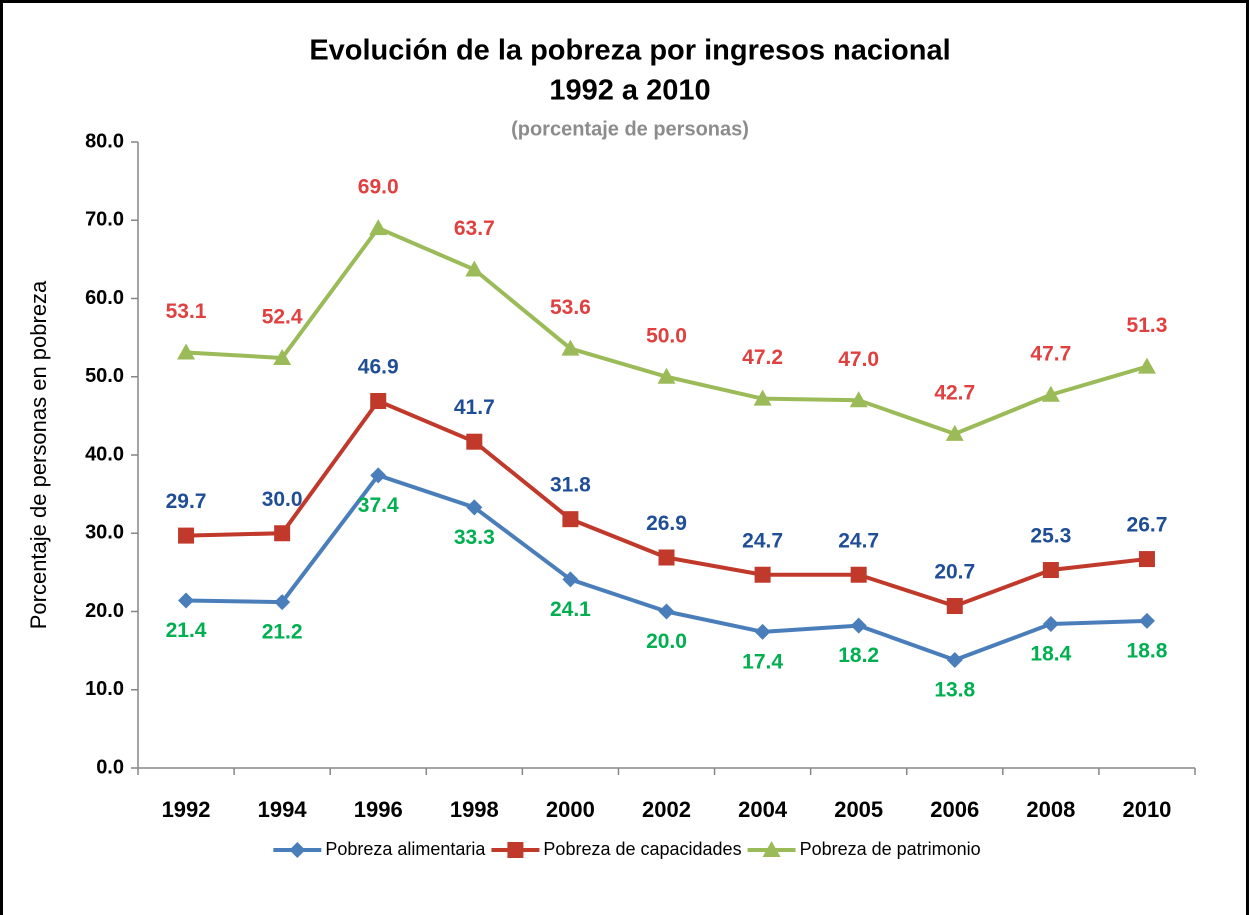 The image size is (1251, 915). I want to click on x-tick-label: 2008, so click(1050, 809).